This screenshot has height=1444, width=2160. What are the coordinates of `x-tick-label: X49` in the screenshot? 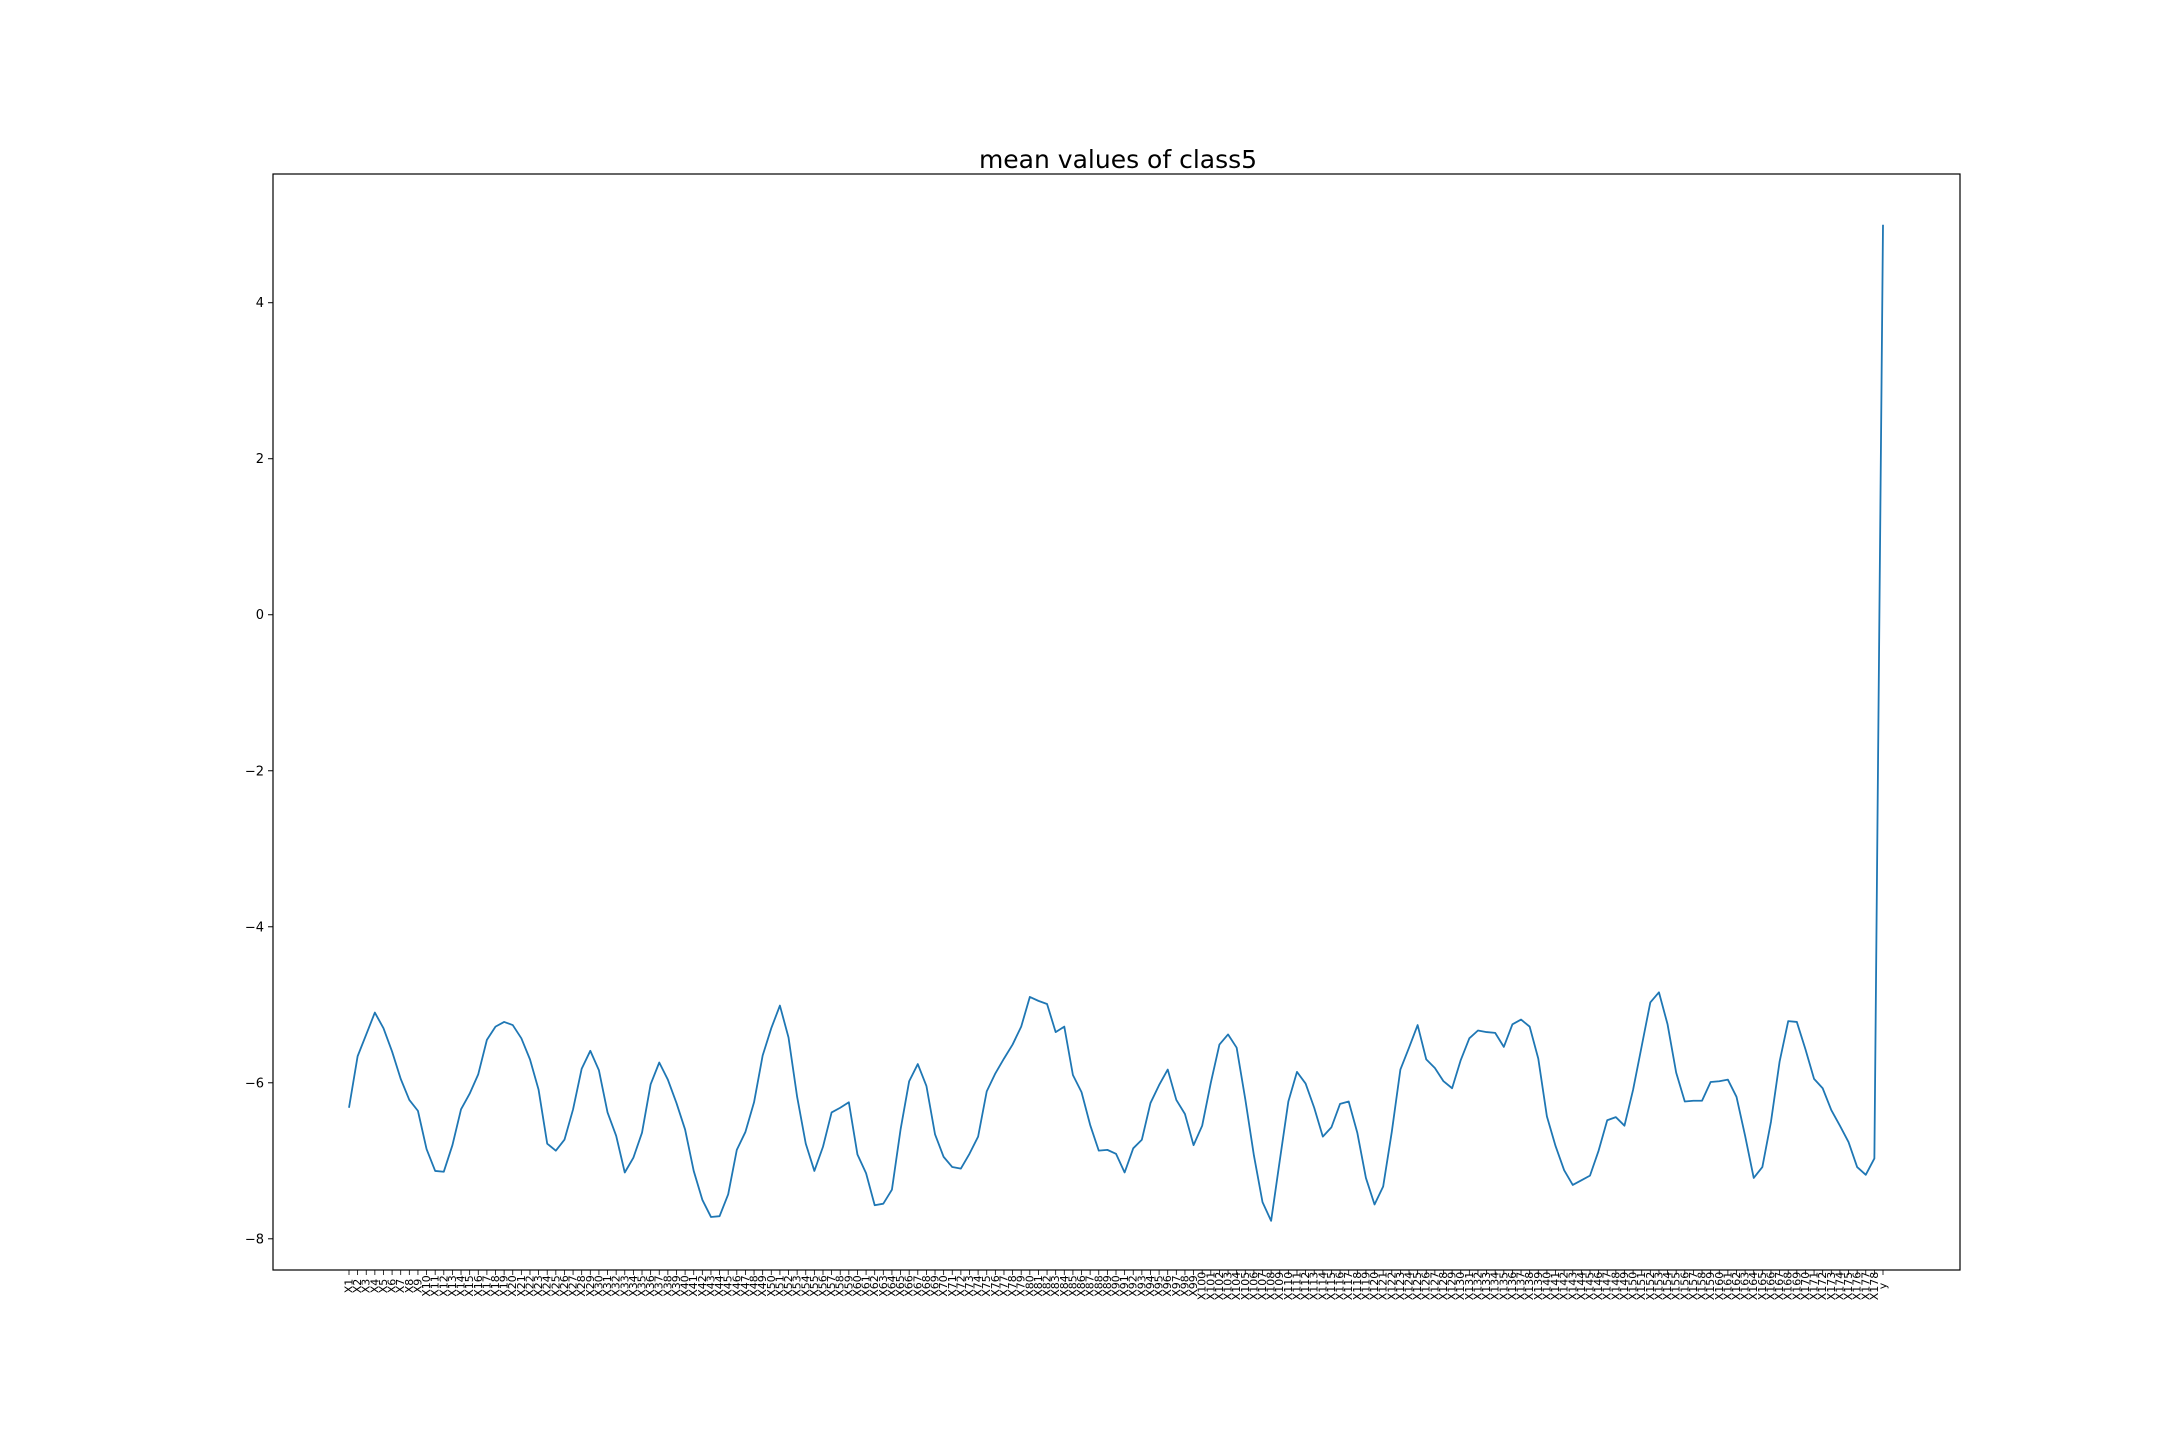 It's located at (762, 1286).